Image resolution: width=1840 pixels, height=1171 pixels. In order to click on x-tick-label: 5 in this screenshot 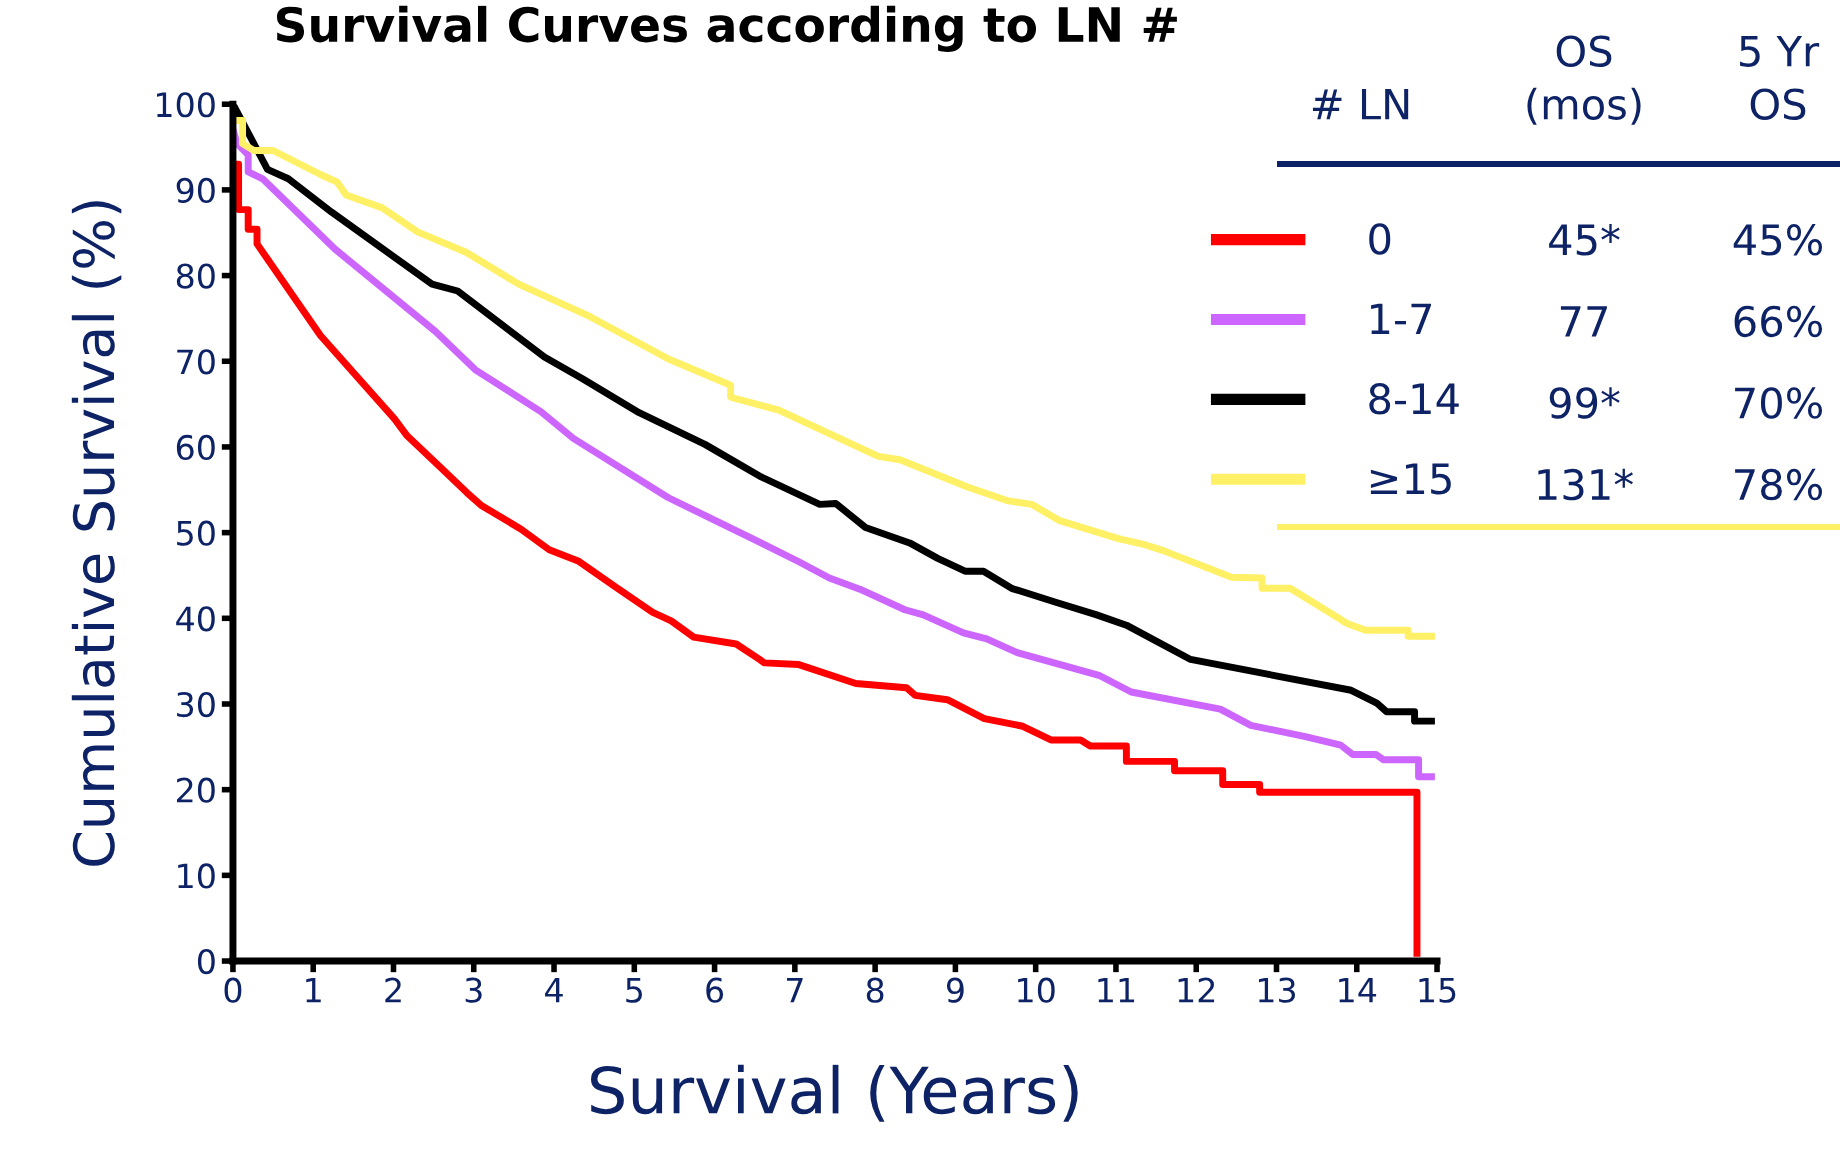, I will do `click(634, 990)`.